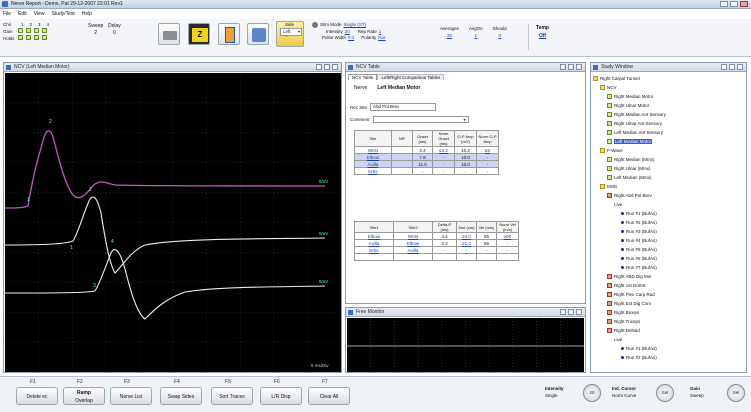 The image size is (751, 412). I want to click on averages-control: Averages 32, so click(449, 32).